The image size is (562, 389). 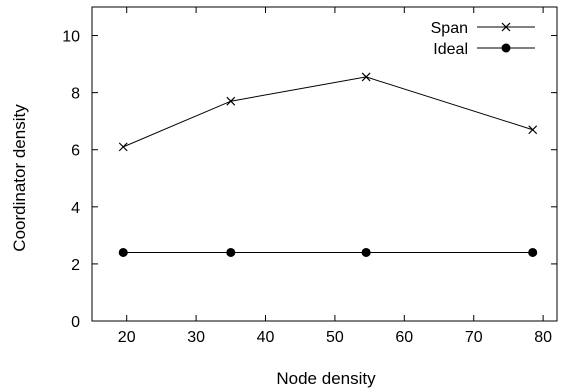 I want to click on x-tick-label: 60, so click(x=404, y=337).